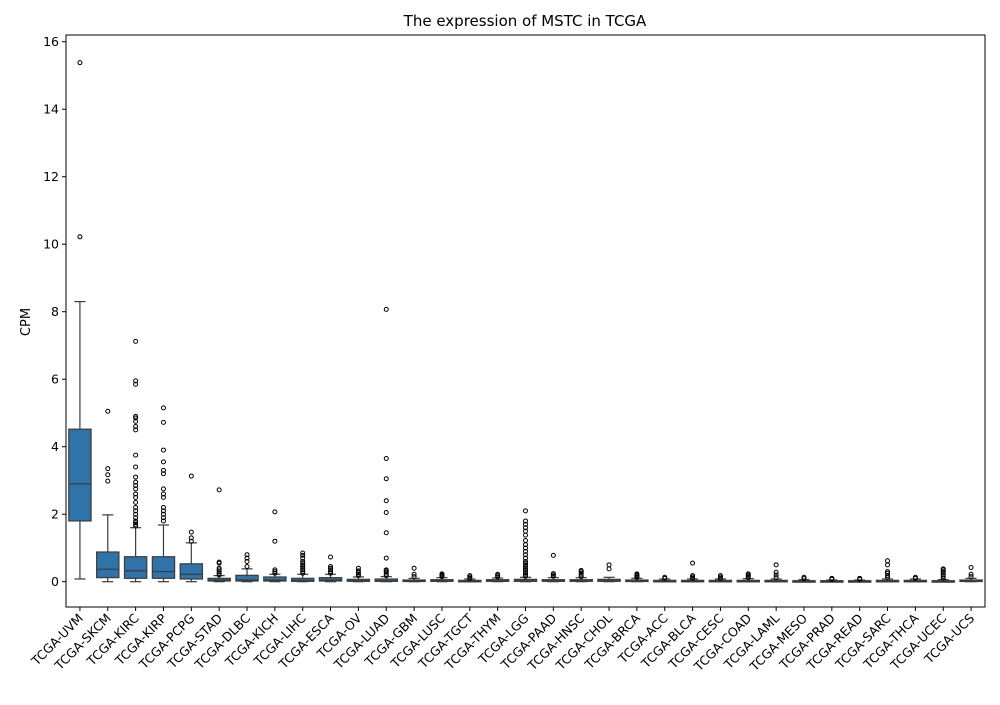 The width and height of the screenshot is (1000, 705). What do you see at coordinates (55, 581) in the screenshot?
I see `y-tick-label: 0` at bounding box center [55, 581].